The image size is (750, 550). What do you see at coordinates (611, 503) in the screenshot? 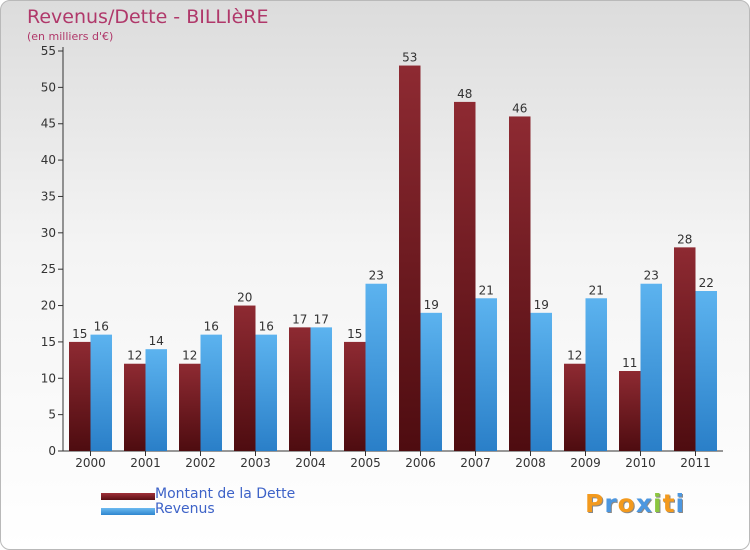
I see `logo-letter: r` at bounding box center [611, 503].